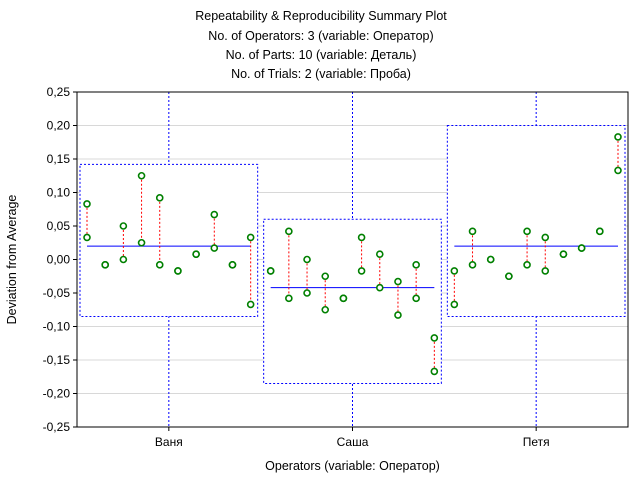 The width and height of the screenshot is (642, 480). What do you see at coordinates (59, 193) in the screenshot?
I see `y-tick-label: 0,10` at bounding box center [59, 193].